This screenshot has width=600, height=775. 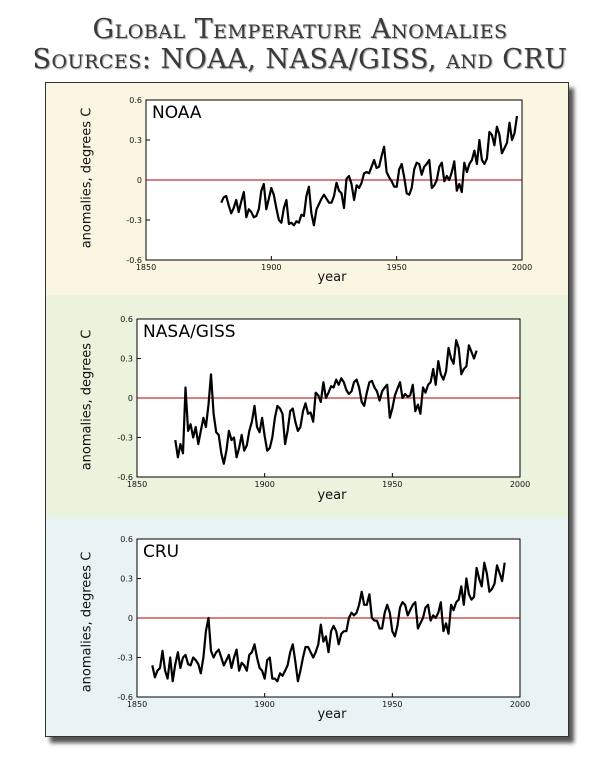 What do you see at coordinates (189, 332) in the screenshot?
I see `panel-source-label: NASA/GISS` at bounding box center [189, 332].